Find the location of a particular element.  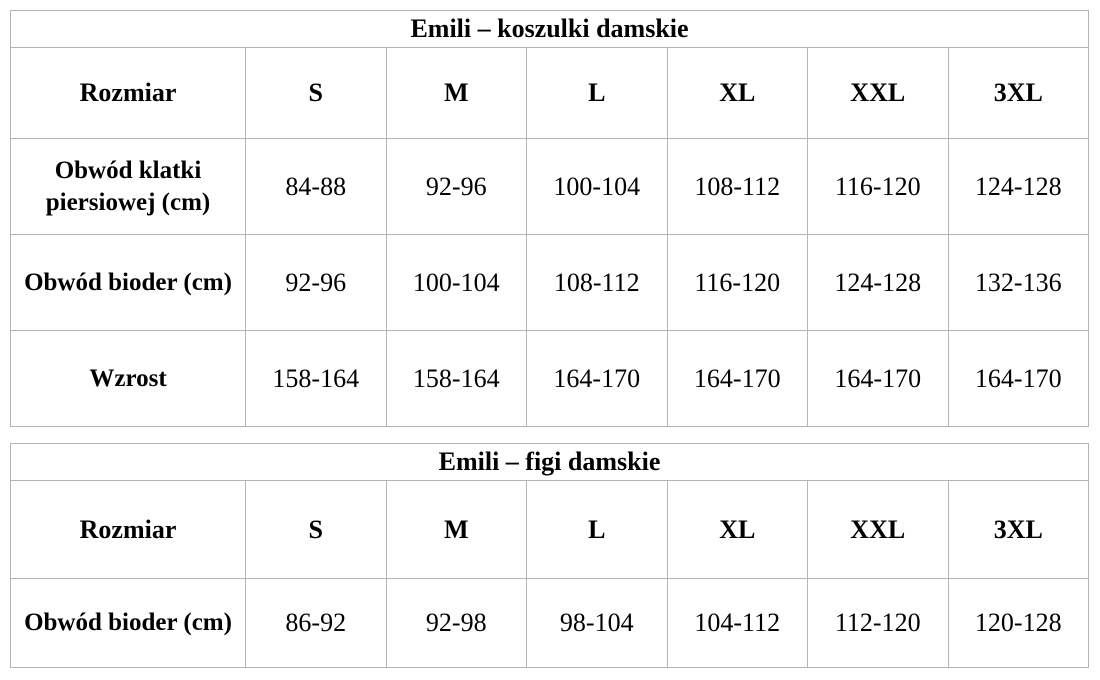

row-label: Obwód klatki piersiowej (cm) is located at coordinates (128, 186).